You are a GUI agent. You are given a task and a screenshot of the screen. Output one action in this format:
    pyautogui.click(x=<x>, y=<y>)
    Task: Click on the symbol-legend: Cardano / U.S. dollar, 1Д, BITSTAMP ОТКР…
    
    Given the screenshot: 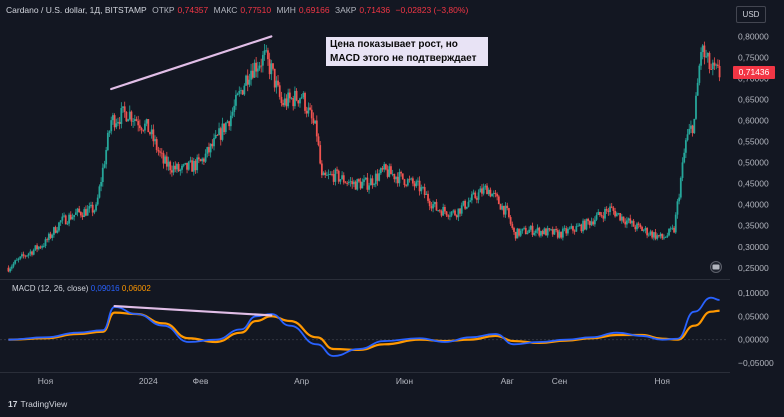 What is the action you would take?
    pyautogui.click(x=238, y=10)
    